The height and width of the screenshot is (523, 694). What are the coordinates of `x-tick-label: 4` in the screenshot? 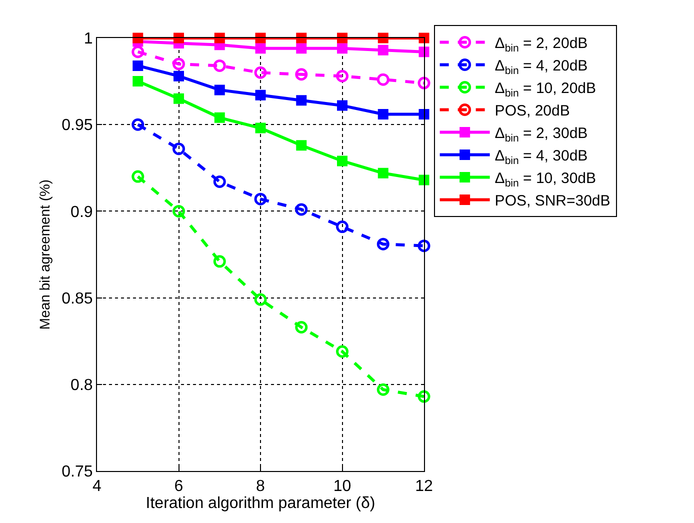 It's located at (97, 487).